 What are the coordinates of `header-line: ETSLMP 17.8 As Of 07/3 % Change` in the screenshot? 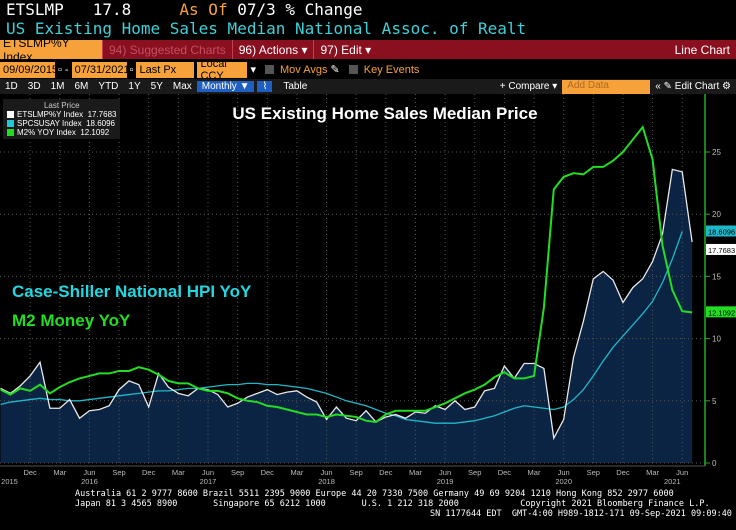 It's located at (184, 10).